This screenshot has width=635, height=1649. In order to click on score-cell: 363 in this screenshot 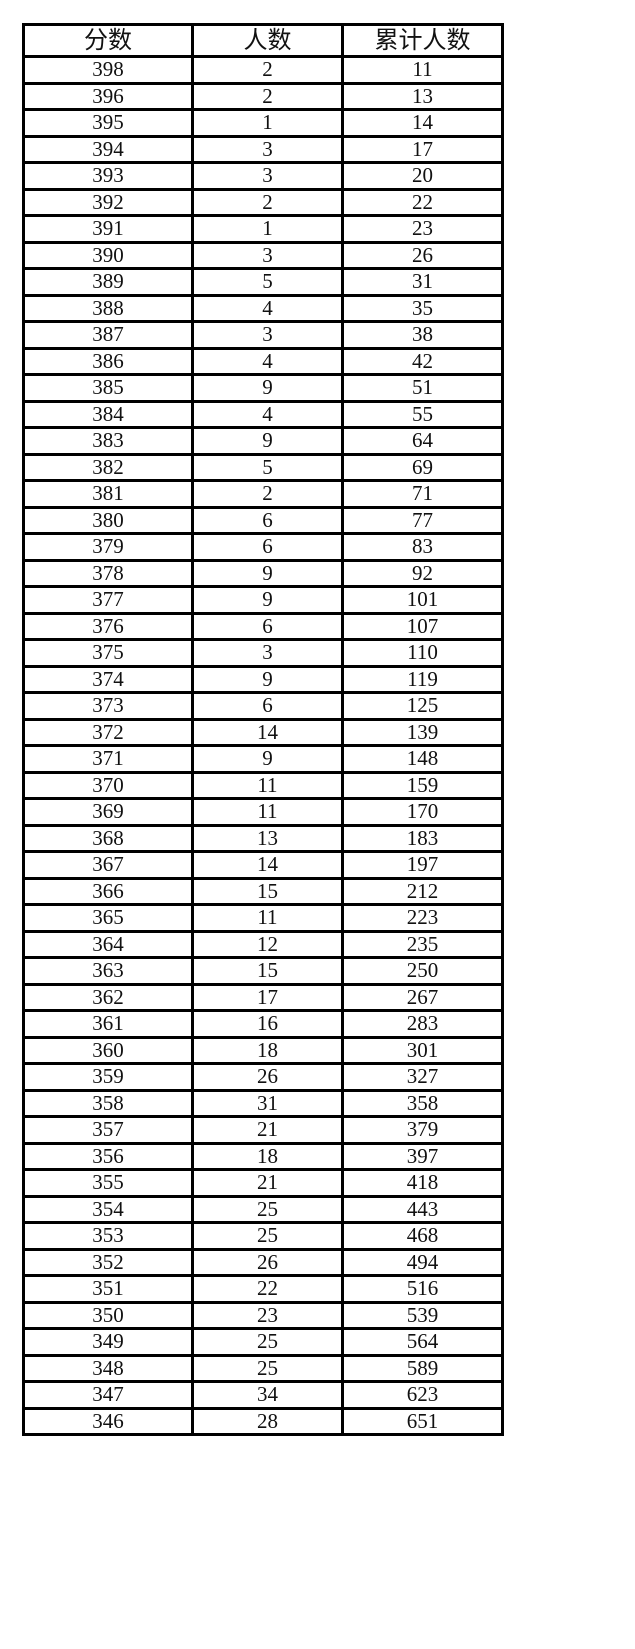, I will do `click(108, 971)`.